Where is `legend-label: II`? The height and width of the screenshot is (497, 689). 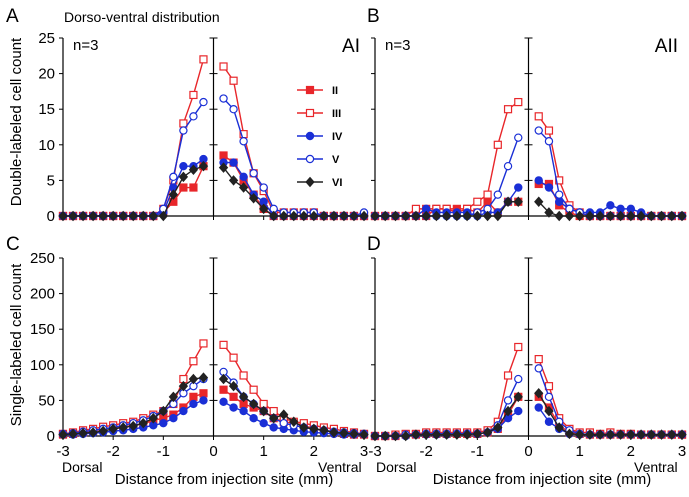 legend-label: II is located at coordinates (335, 91).